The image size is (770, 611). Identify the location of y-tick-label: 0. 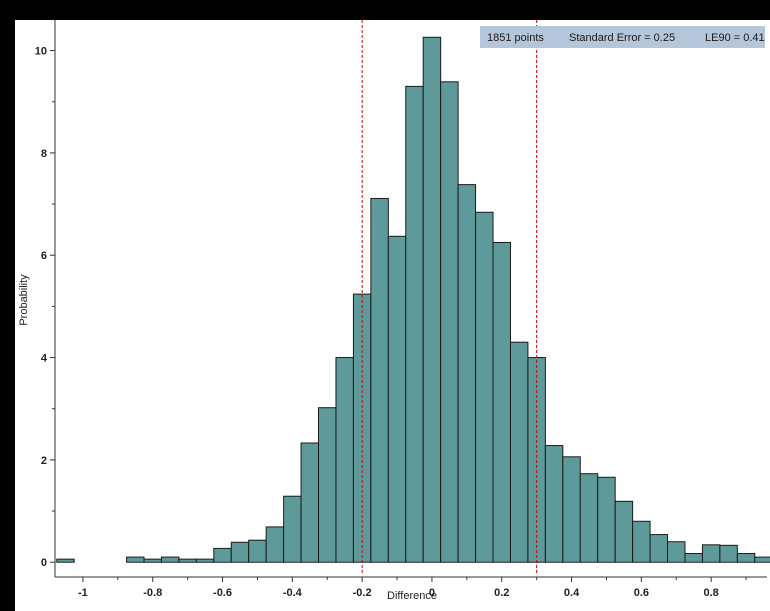
(44, 563).